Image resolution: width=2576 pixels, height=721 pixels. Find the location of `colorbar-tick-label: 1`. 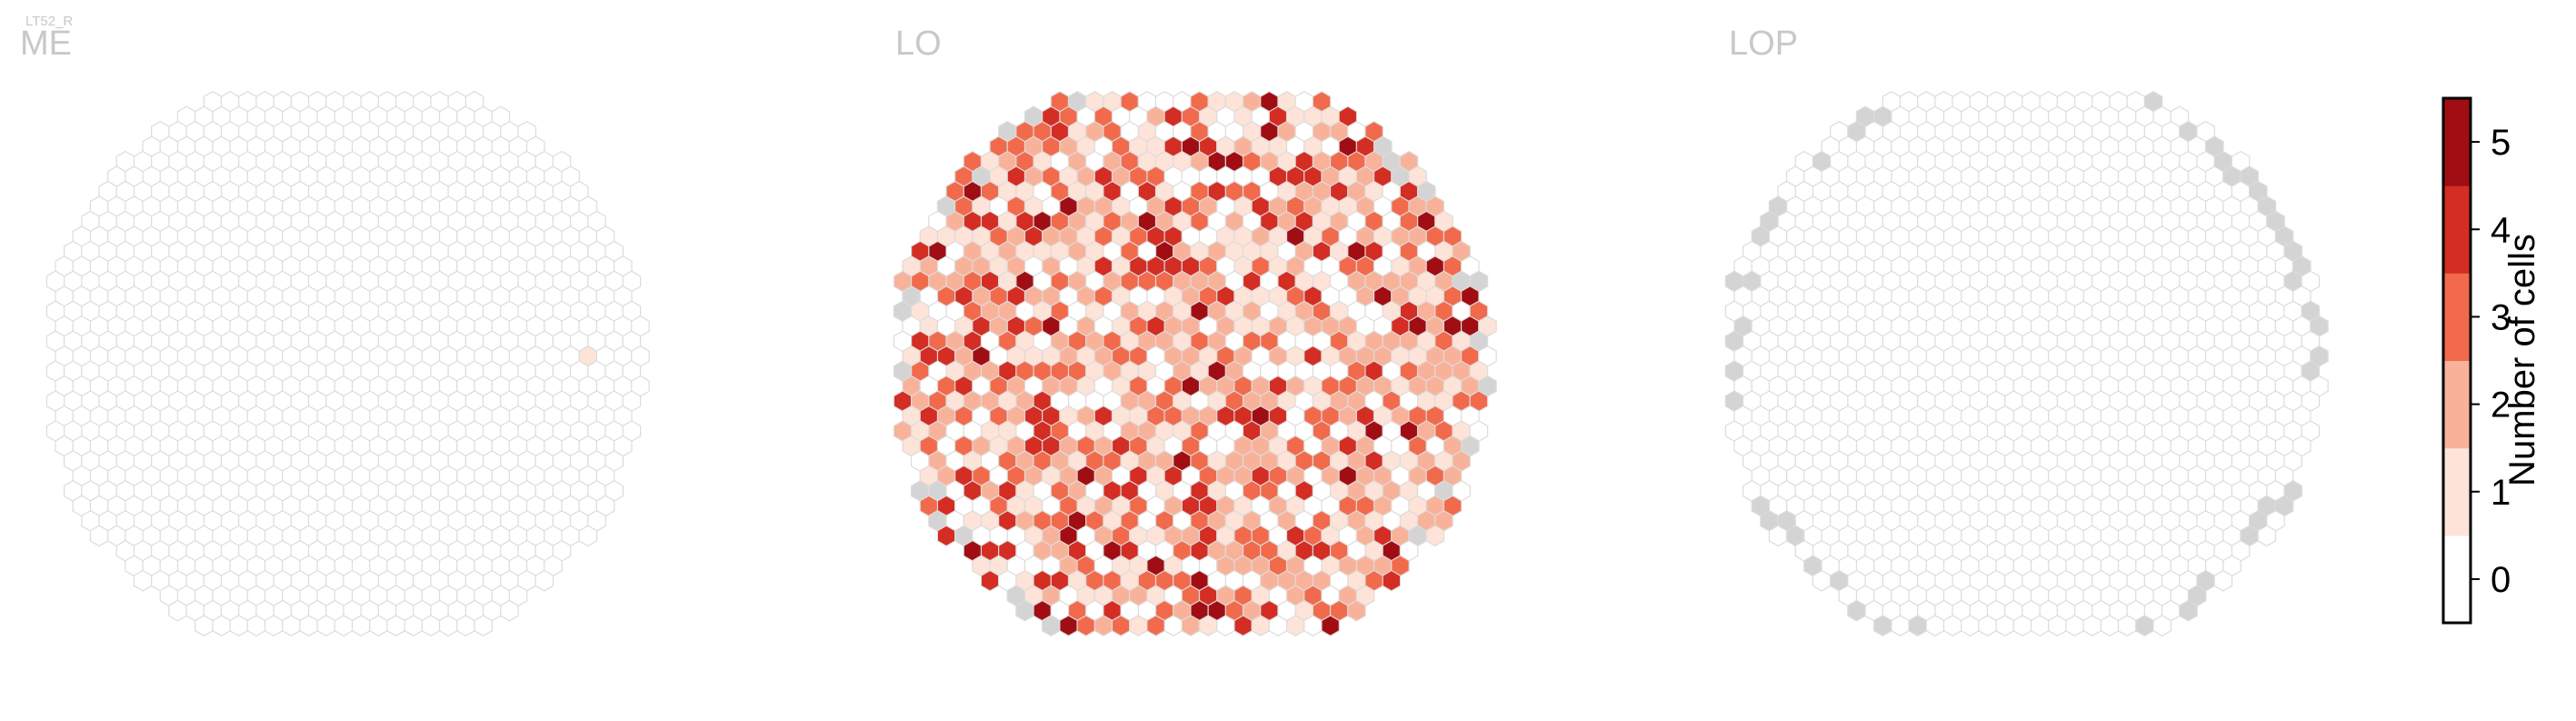

colorbar-tick-label: 1 is located at coordinates (2501, 493).